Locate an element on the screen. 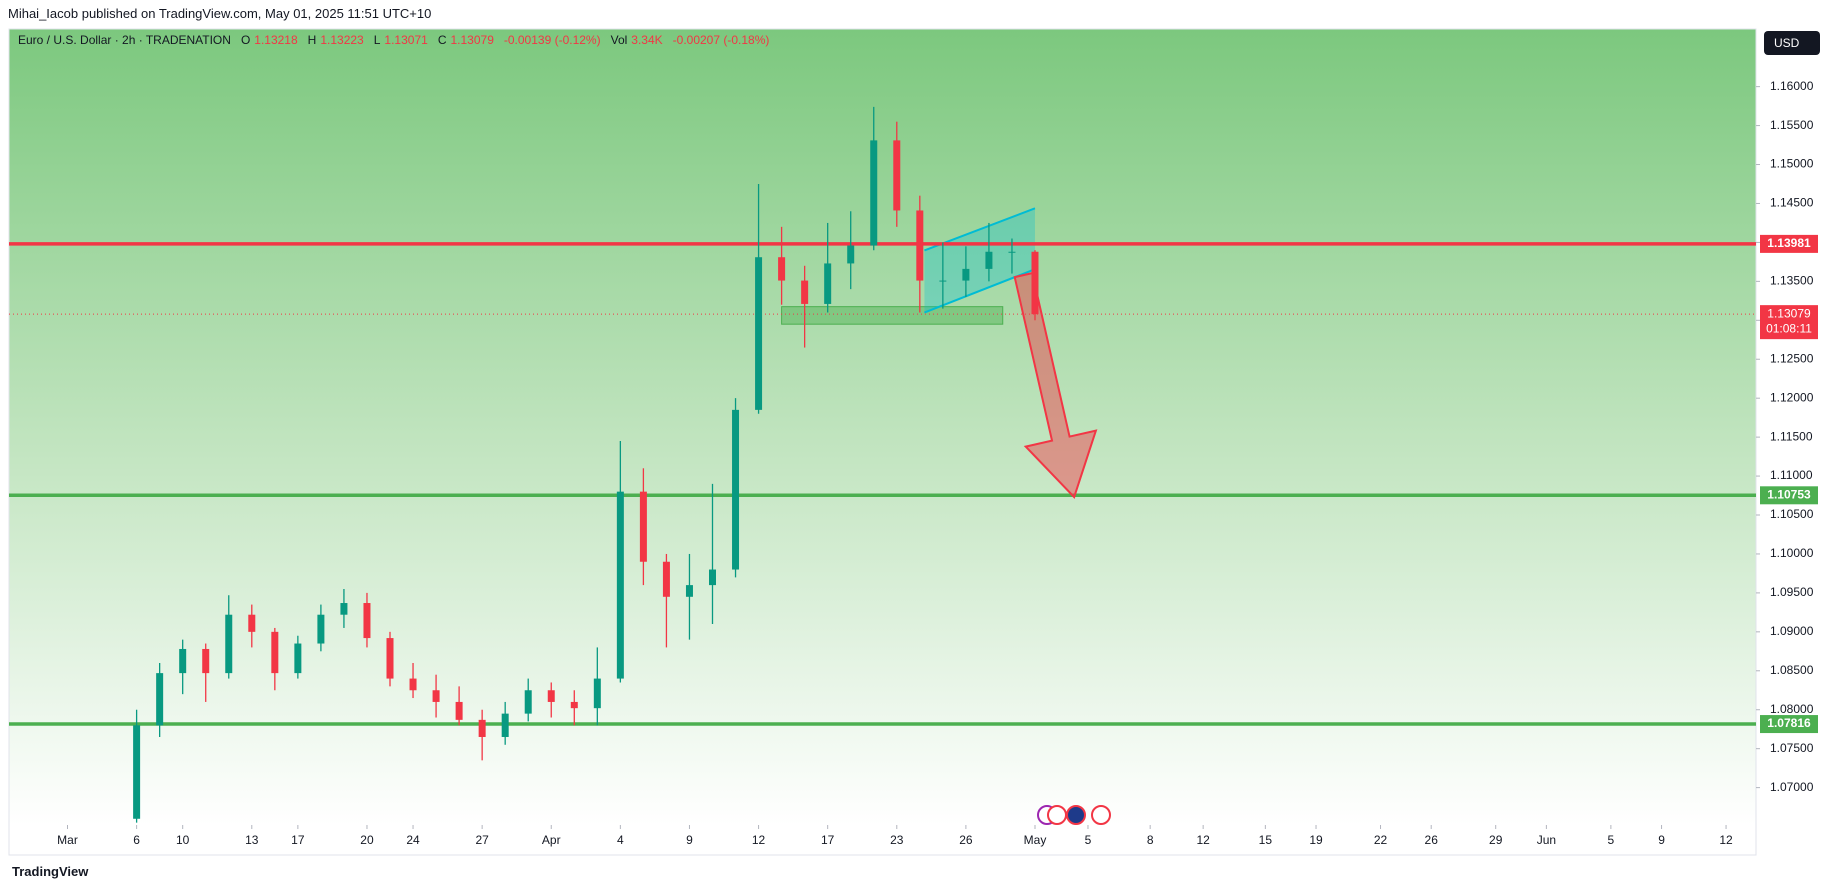 The image size is (1835, 891). y-tick-label: 1.08000 is located at coordinates (1792, 709).